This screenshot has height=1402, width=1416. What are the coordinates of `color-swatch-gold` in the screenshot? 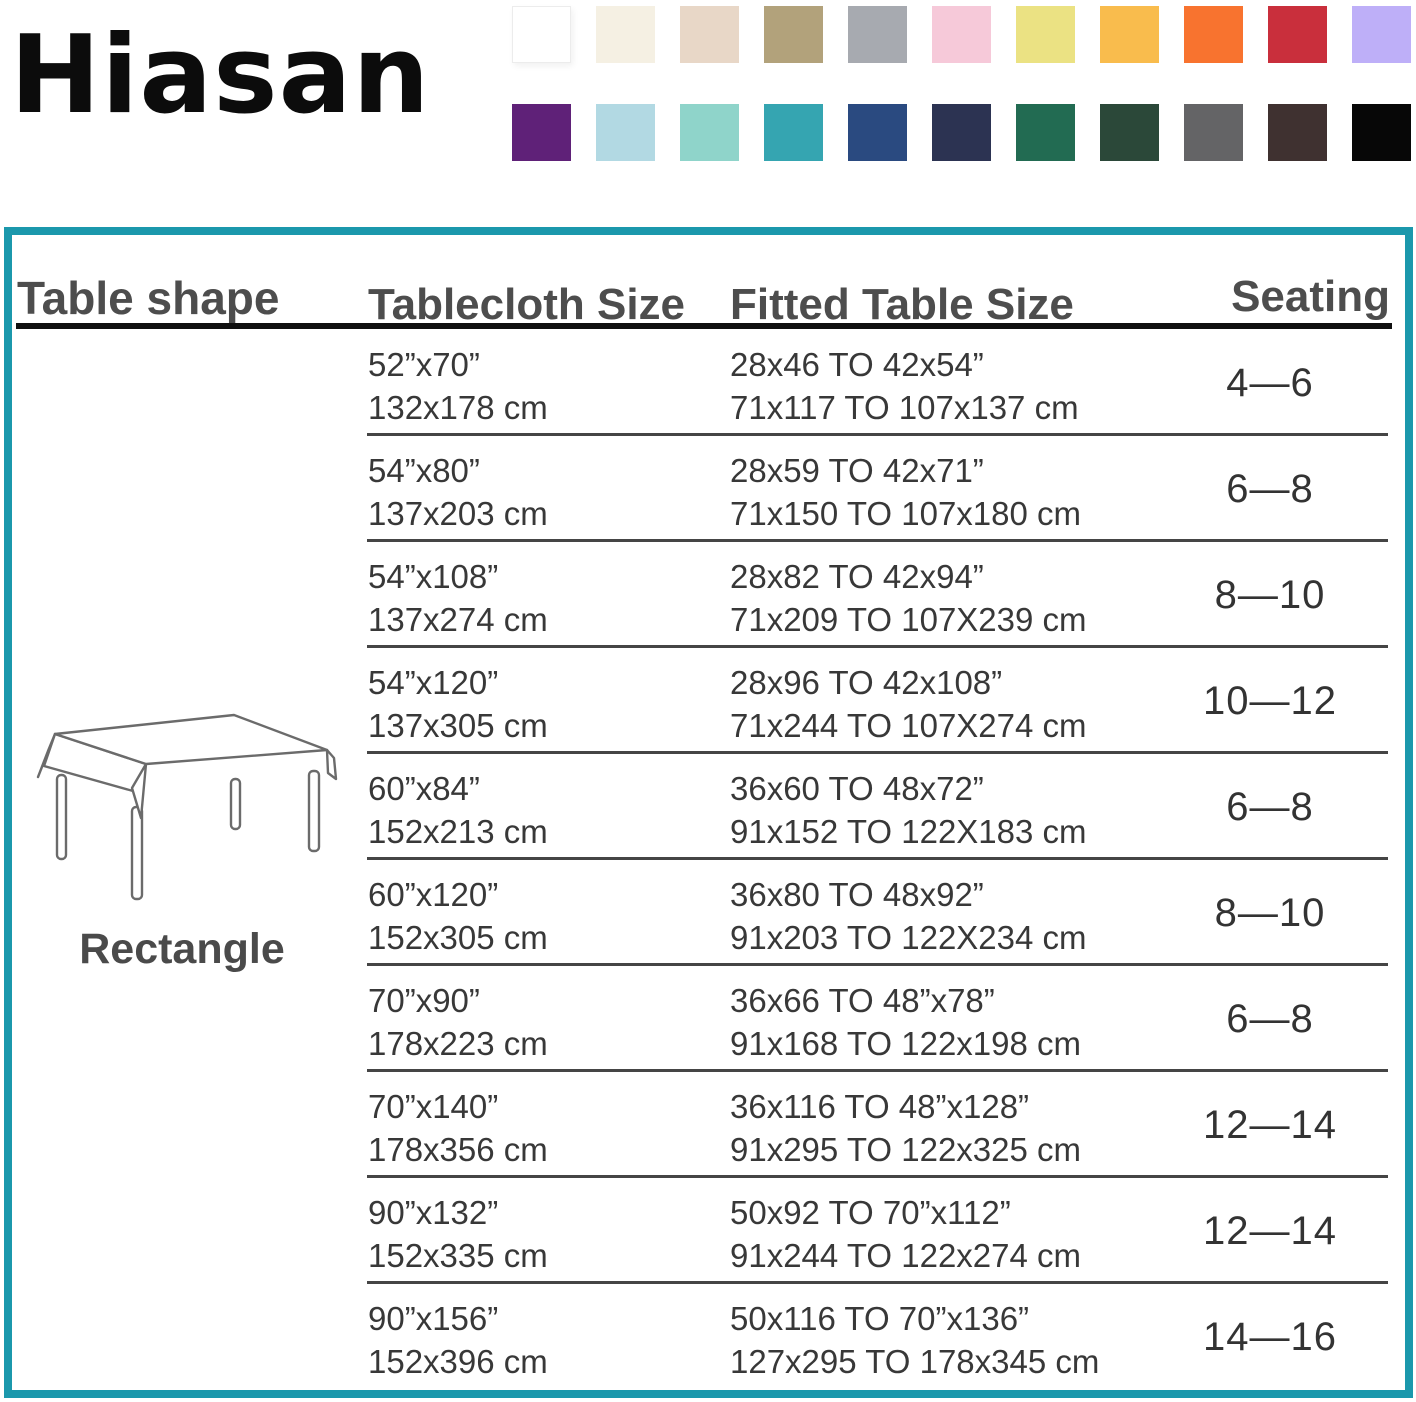 It's located at (1129, 34).